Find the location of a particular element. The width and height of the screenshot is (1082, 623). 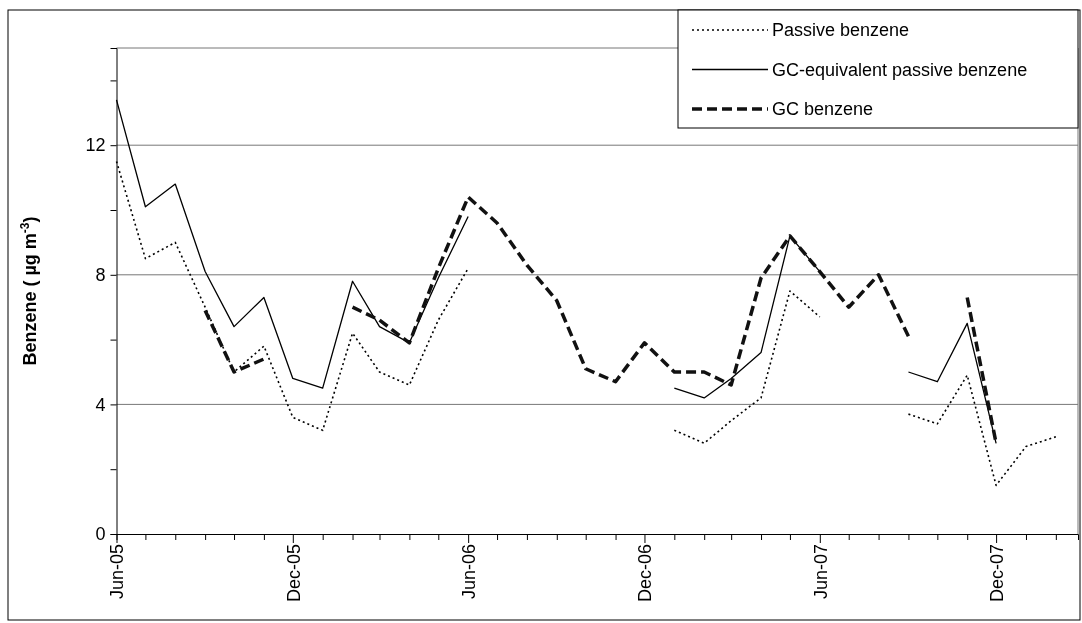

legend-label: Passive benzene is located at coordinates (841, 30).